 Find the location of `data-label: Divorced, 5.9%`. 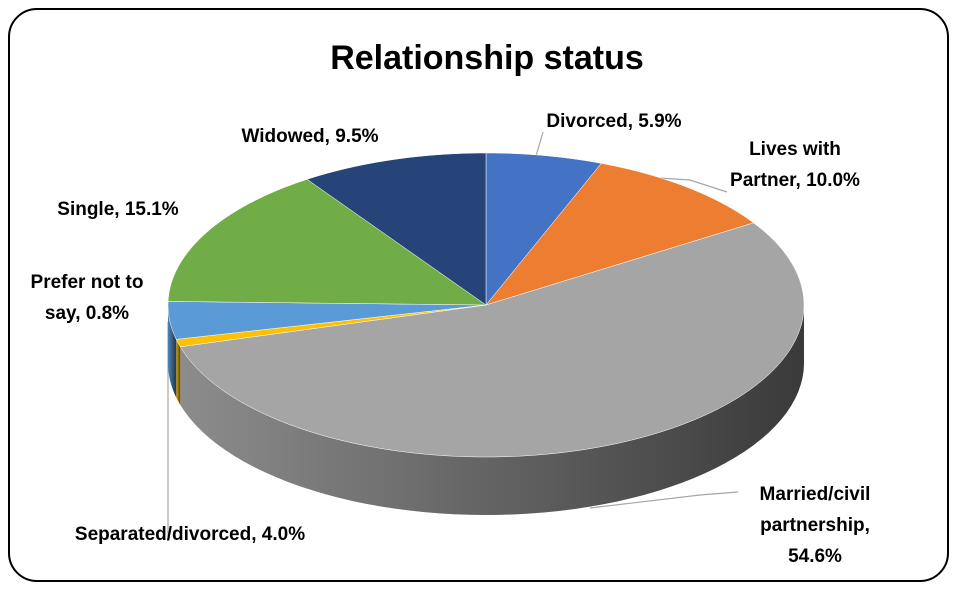

data-label: Divorced, 5.9% is located at coordinates (613, 121).